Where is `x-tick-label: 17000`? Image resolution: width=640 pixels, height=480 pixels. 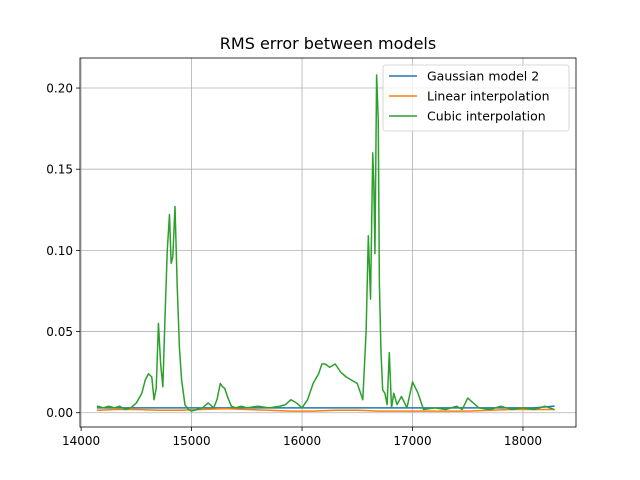
x-tick-label: 17000 is located at coordinates (412, 441).